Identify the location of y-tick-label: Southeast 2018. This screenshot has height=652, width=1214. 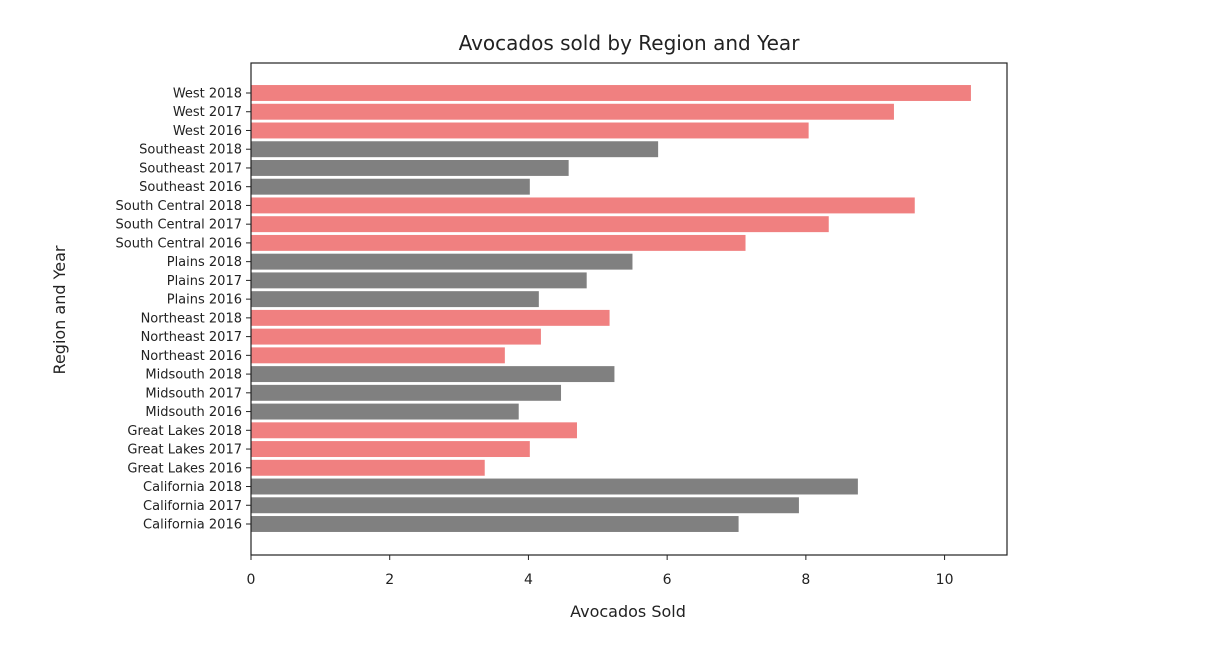
(190, 150).